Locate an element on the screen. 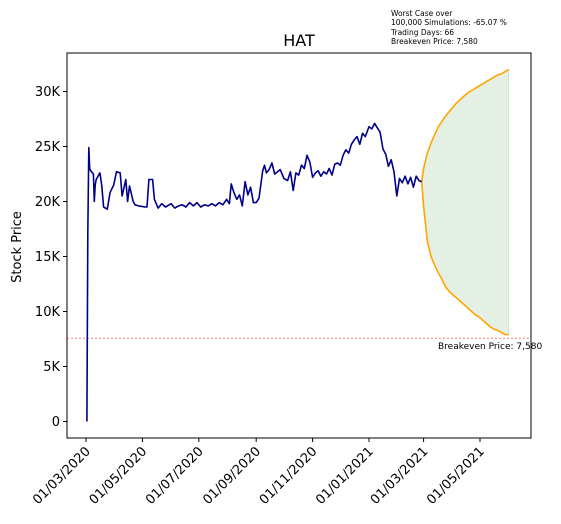 This screenshot has height=524, width=561. y-tick-label: 0 is located at coordinates (56, 422).